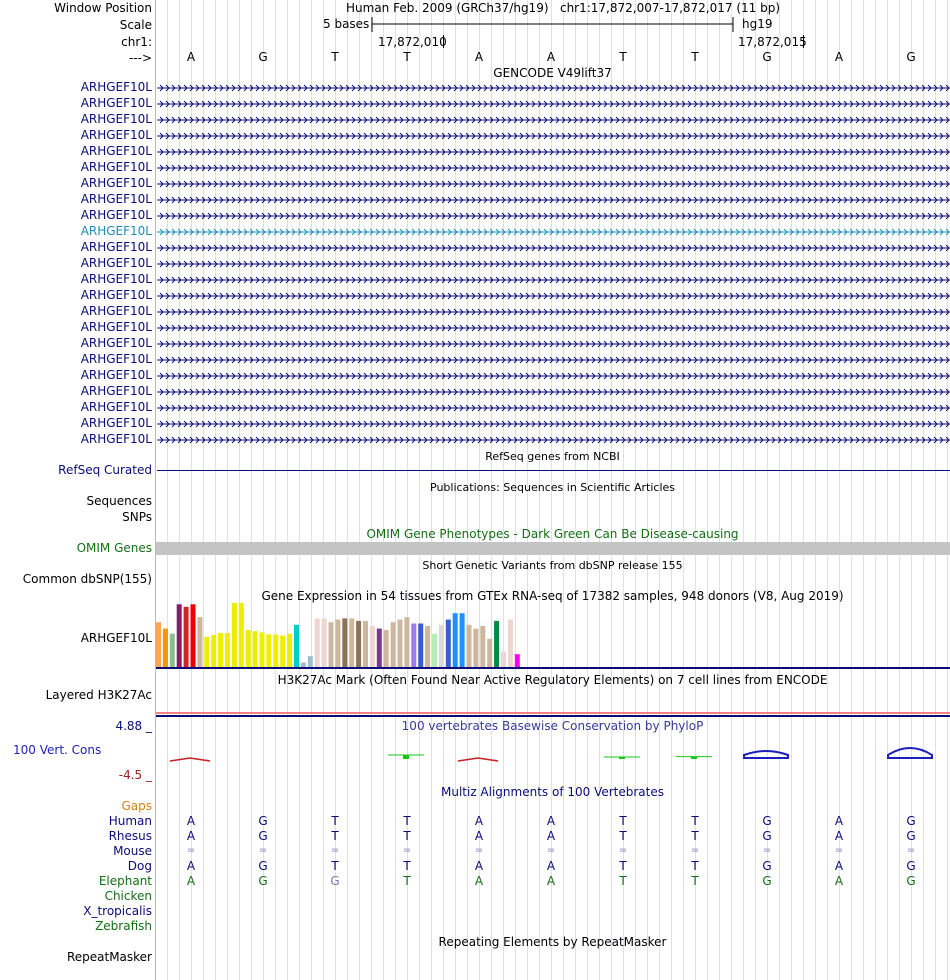 The width and height of the screenshot is (950, 980). What do you see at coordinates (553, 470) in the screenshot?
I see `refseq-gene-line` at bounding box center [553, 470].